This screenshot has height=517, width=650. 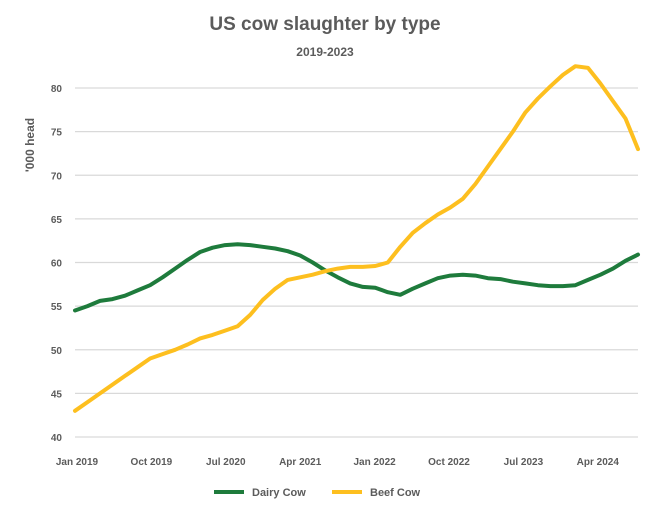 I want to click on x-tick-label: Jan 2019, so click(x=77, y=462).